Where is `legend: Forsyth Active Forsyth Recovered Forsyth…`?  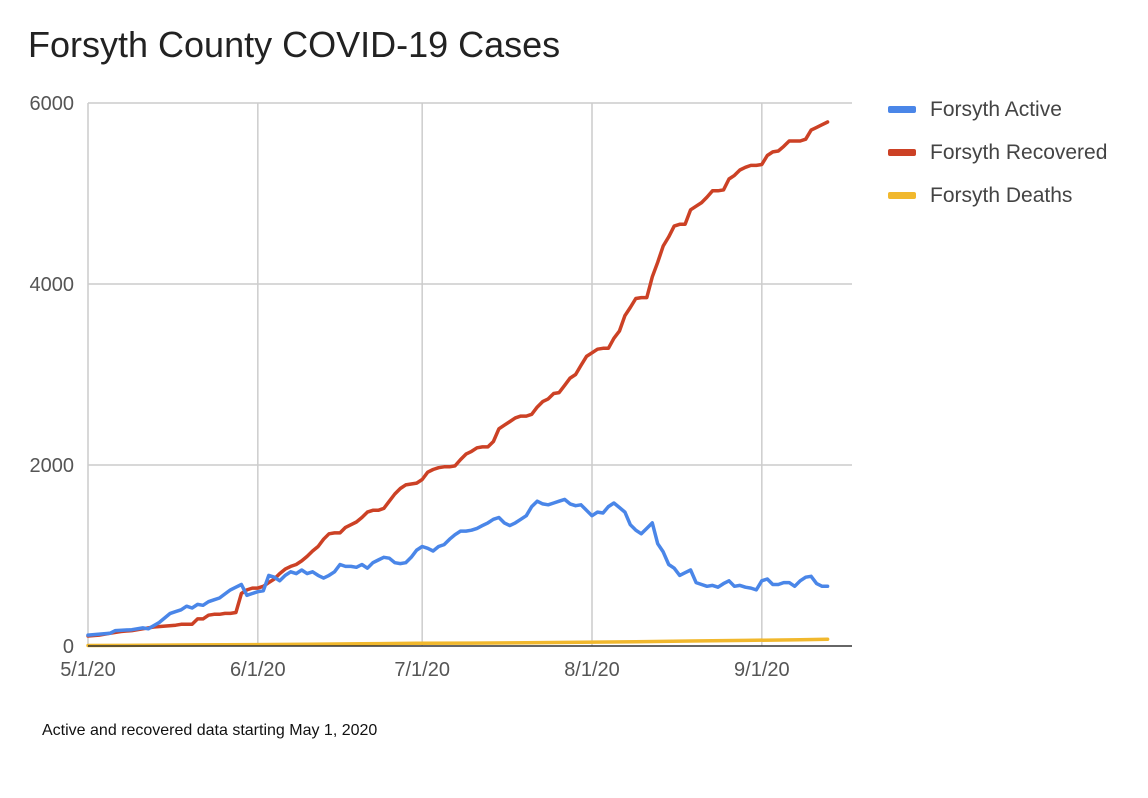 legend: Forsyth Active Forsyth Recovered Forsyth… is located at coordinates (997, 152).